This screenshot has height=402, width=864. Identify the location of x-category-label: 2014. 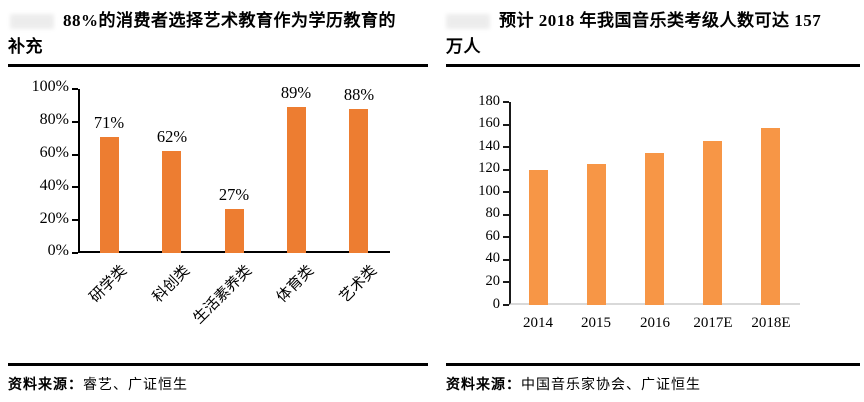
(538, 323).